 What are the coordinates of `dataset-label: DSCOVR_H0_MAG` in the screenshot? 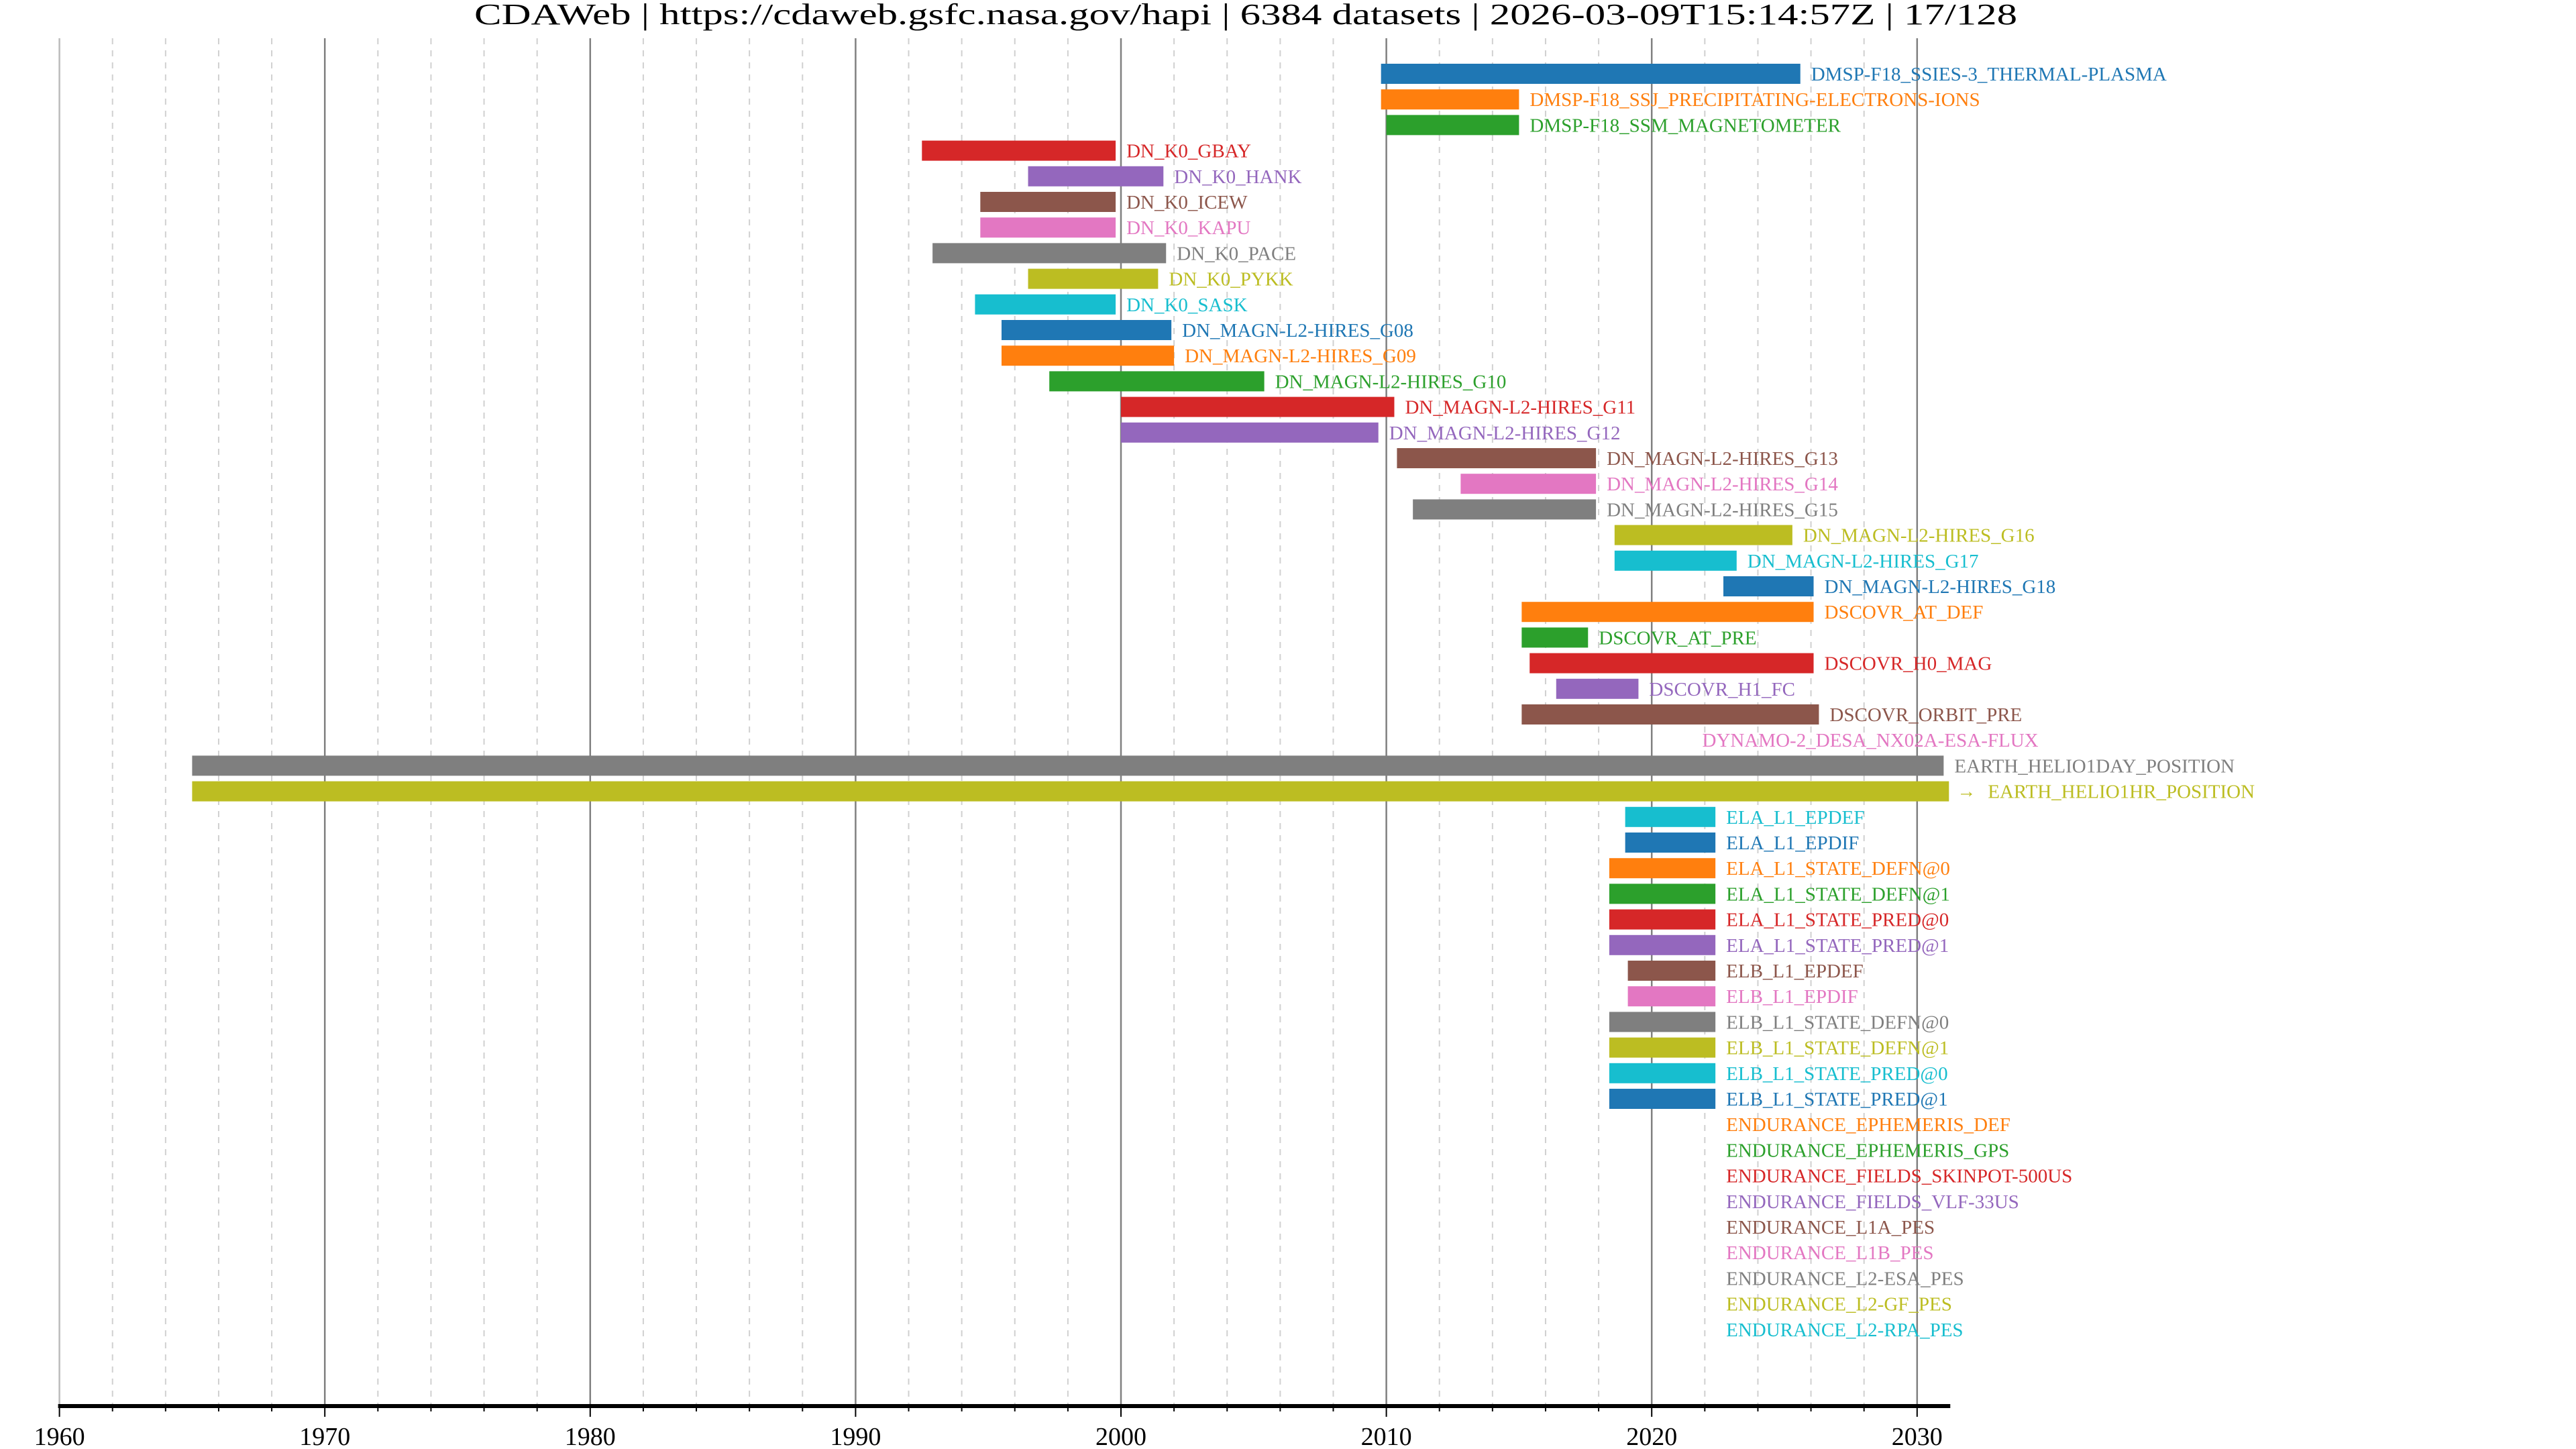 It's located at (1908, 664).